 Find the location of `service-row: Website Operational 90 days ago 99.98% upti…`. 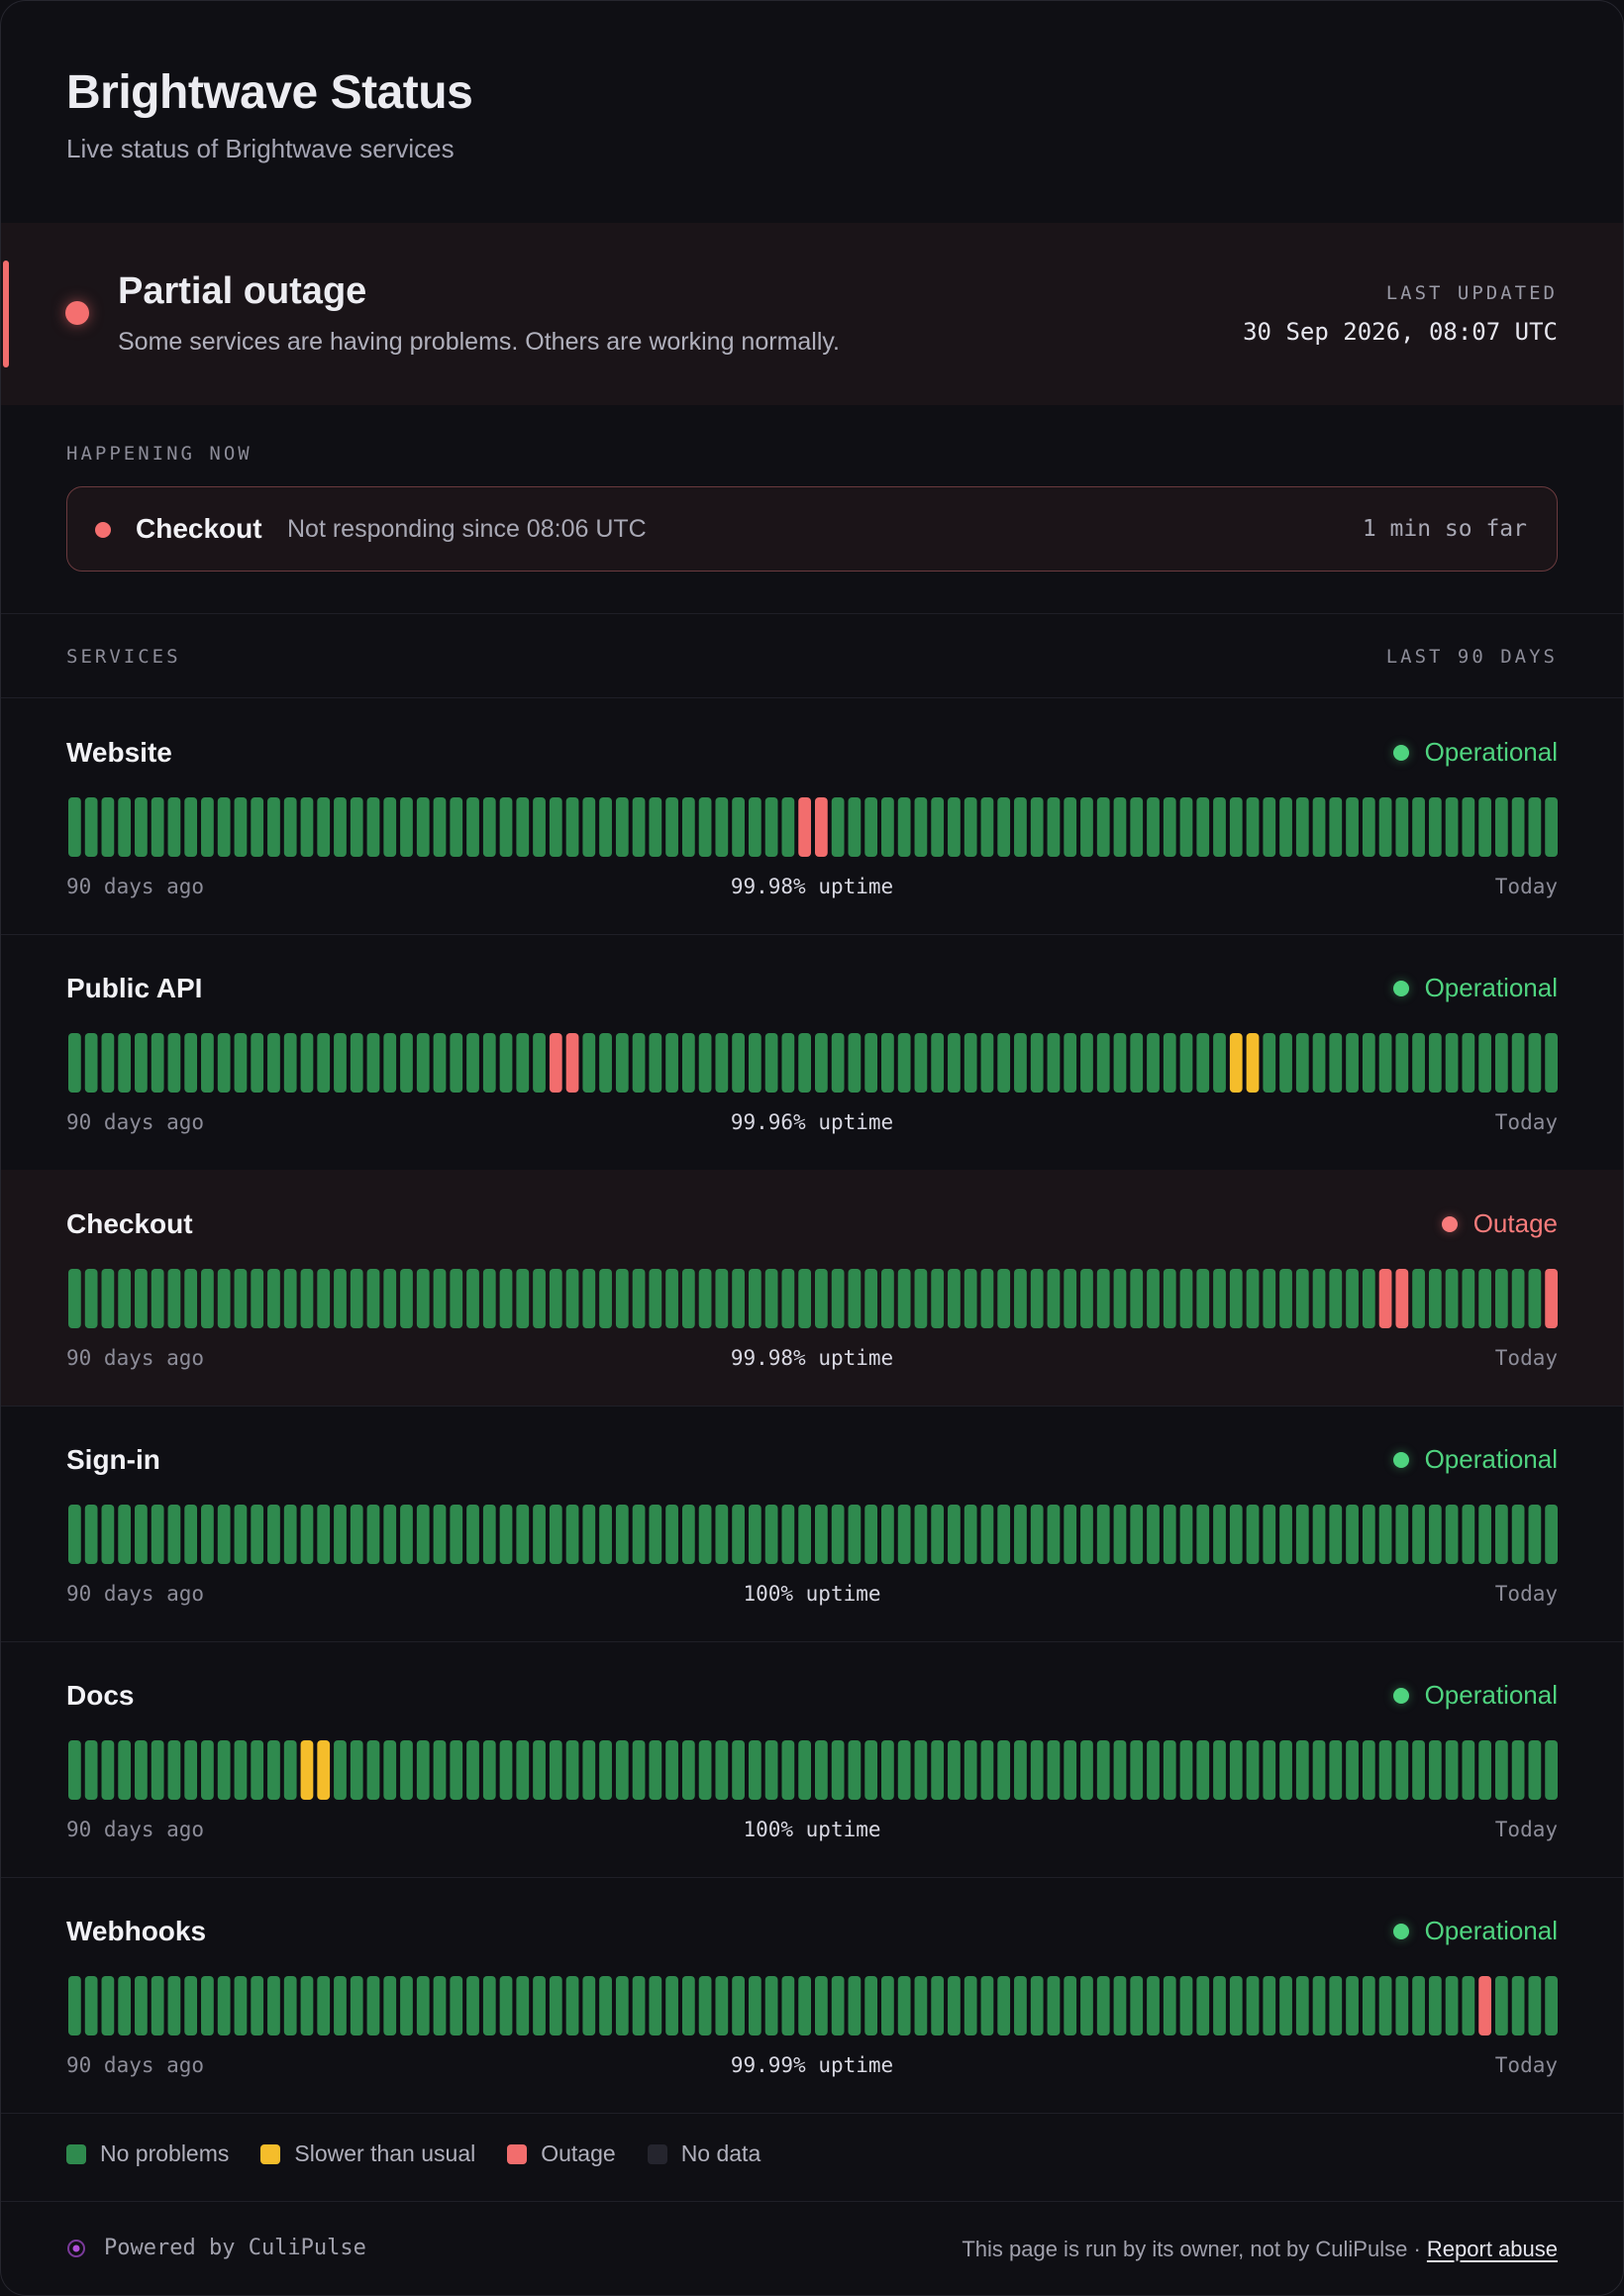

service-row: Website Operational 90 days ago 99.98% upti… is located at coordinates (812, 816).